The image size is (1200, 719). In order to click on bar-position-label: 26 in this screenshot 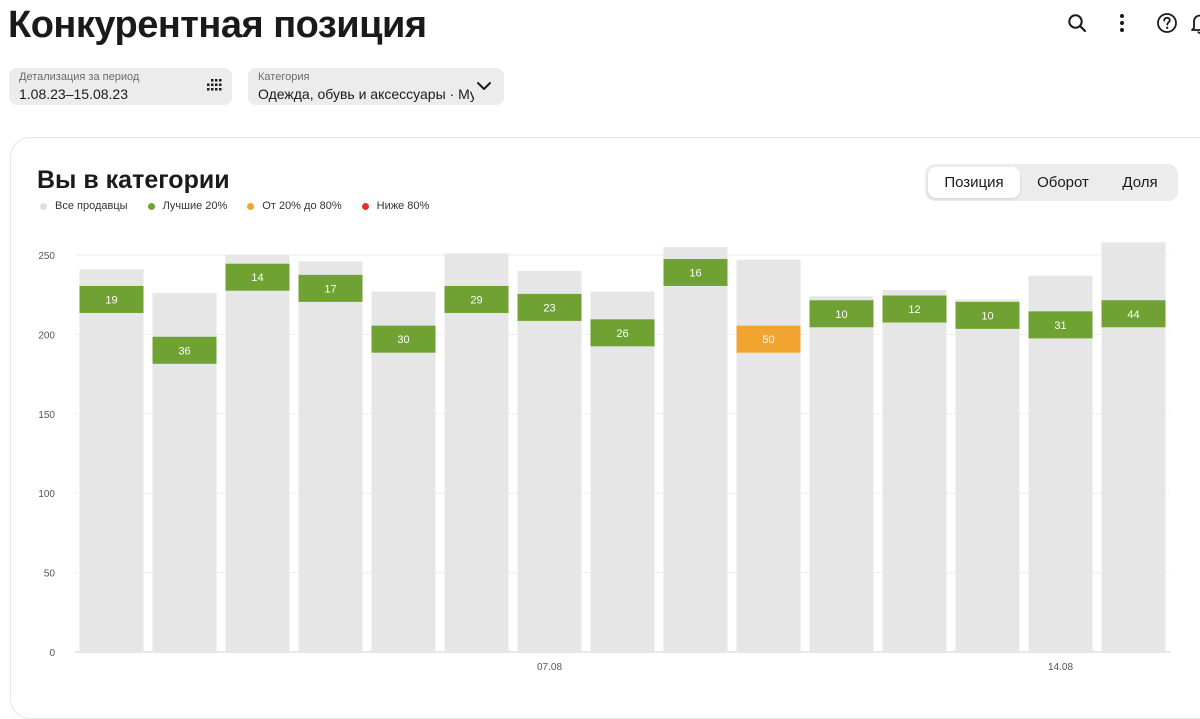, I will do `click(622, 334)`.